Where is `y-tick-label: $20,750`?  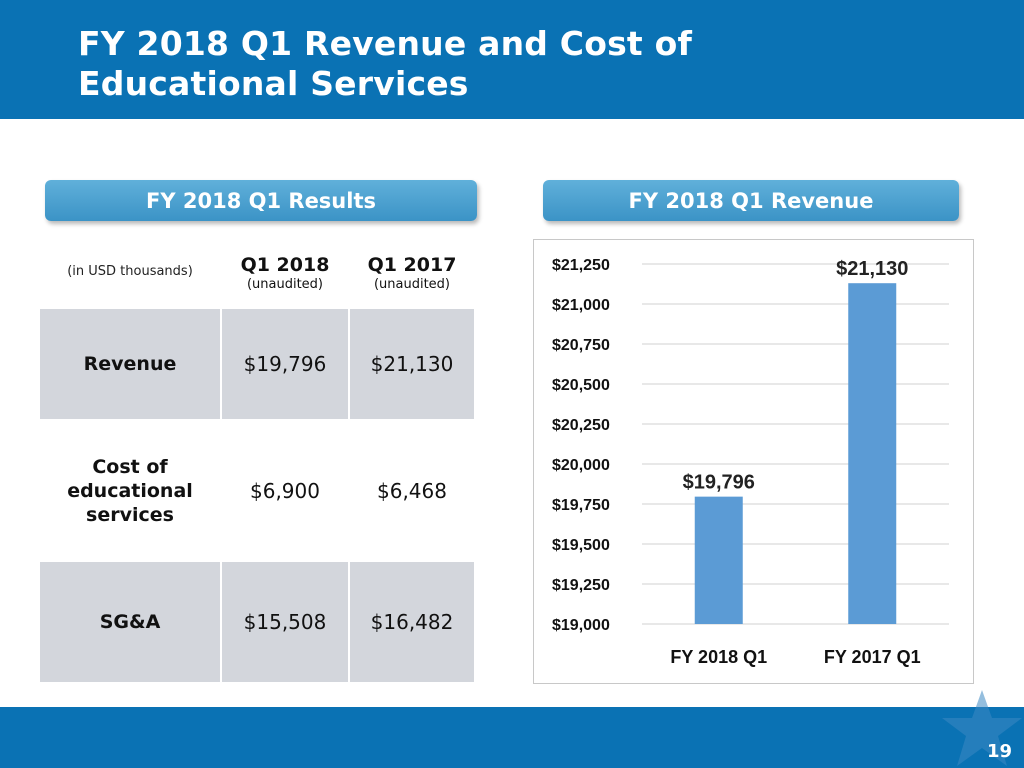
y-tick-label: $20,750 is located at coordinates (581, 345).